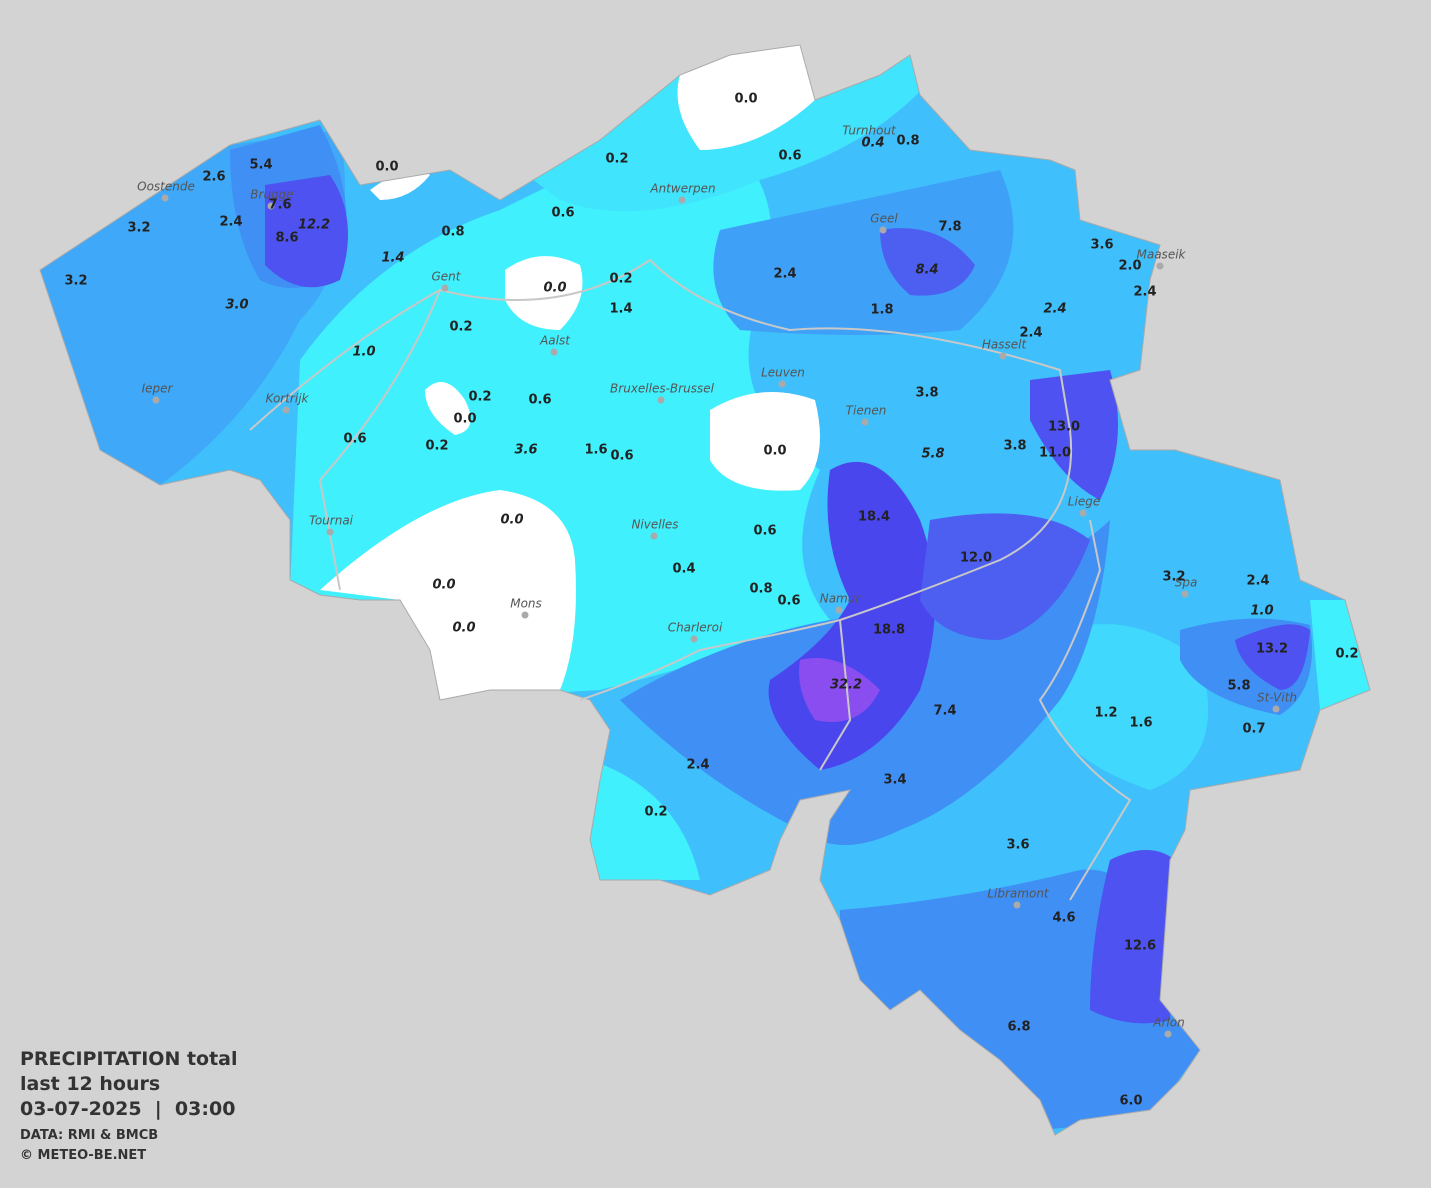 This screenshot has height=1188, width=1431. I want to click on station-value: 3.0, so click(236, 305).